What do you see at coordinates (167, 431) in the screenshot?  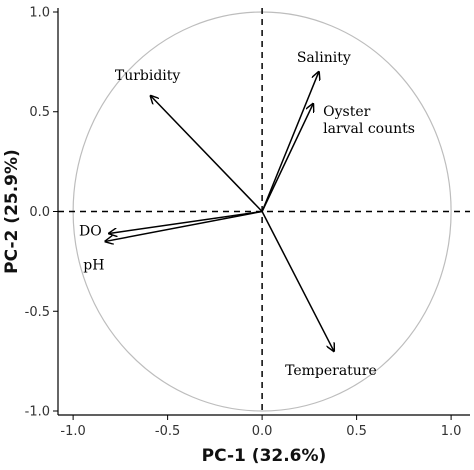 I see `x-tick-label: -0.5` at bounding box center [167, 431].